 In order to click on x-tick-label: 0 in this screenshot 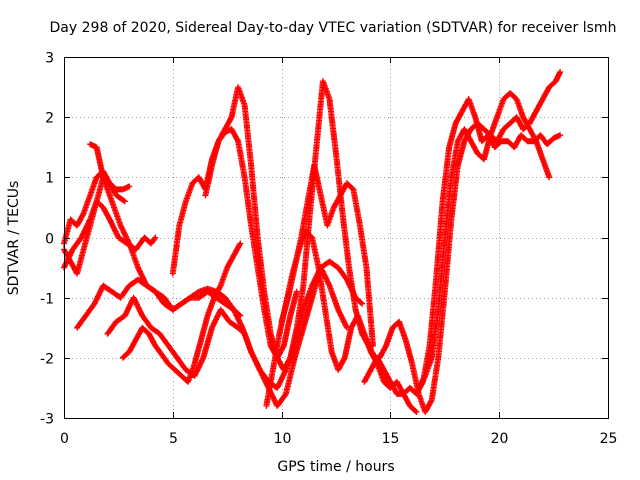, I will do `click(64, 439)`.